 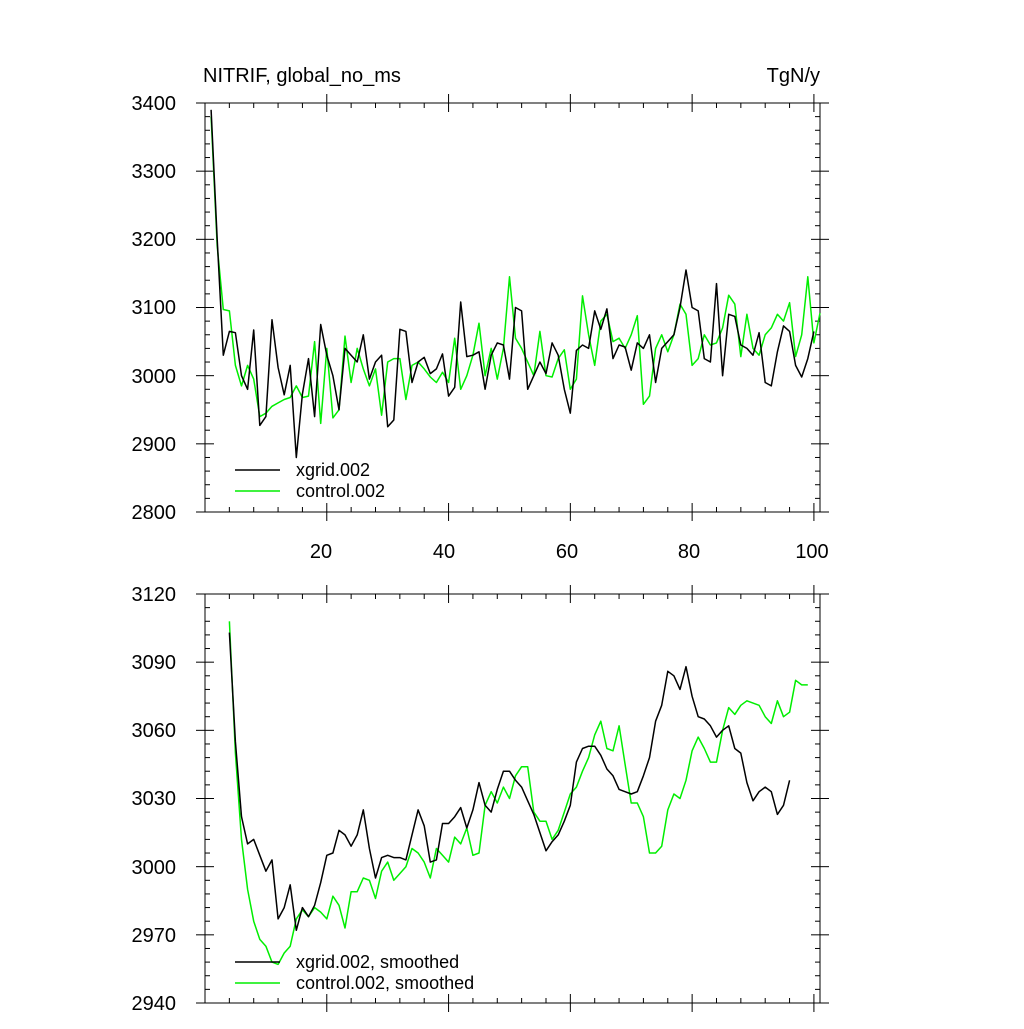 What do you see at coordinates (154, 172) in the screenshot?
I see `top-y-tick-label: 3300` at bounding box center [154, 172].